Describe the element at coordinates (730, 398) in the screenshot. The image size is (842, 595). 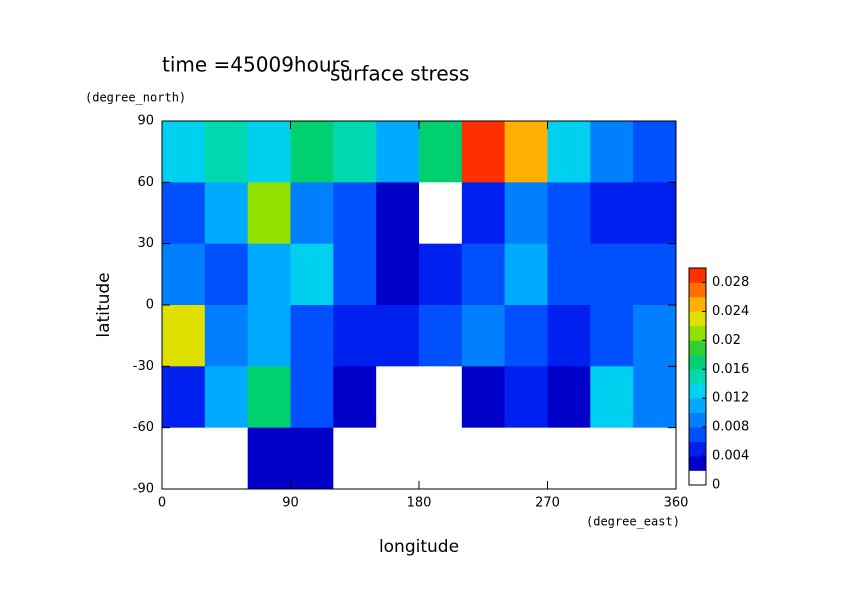
I see `colorbar-tick-label: 0.012` at that location.